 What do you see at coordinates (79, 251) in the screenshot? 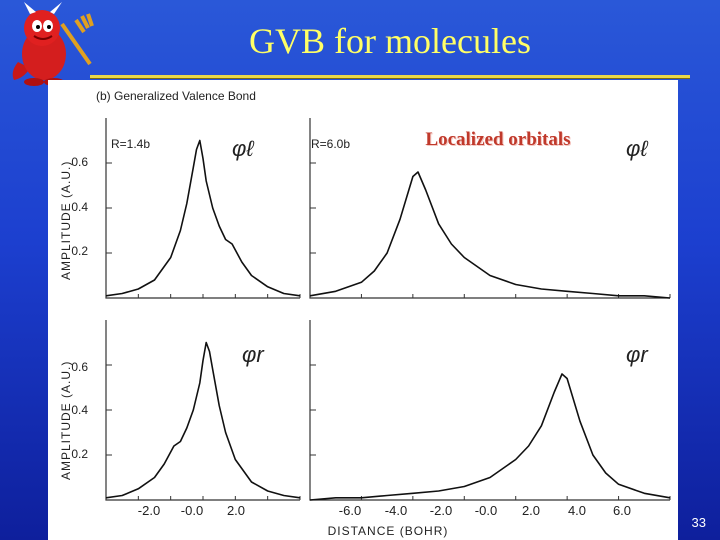
I see `y-tick-top-2: 0.2` at bounding box center [79, 251].